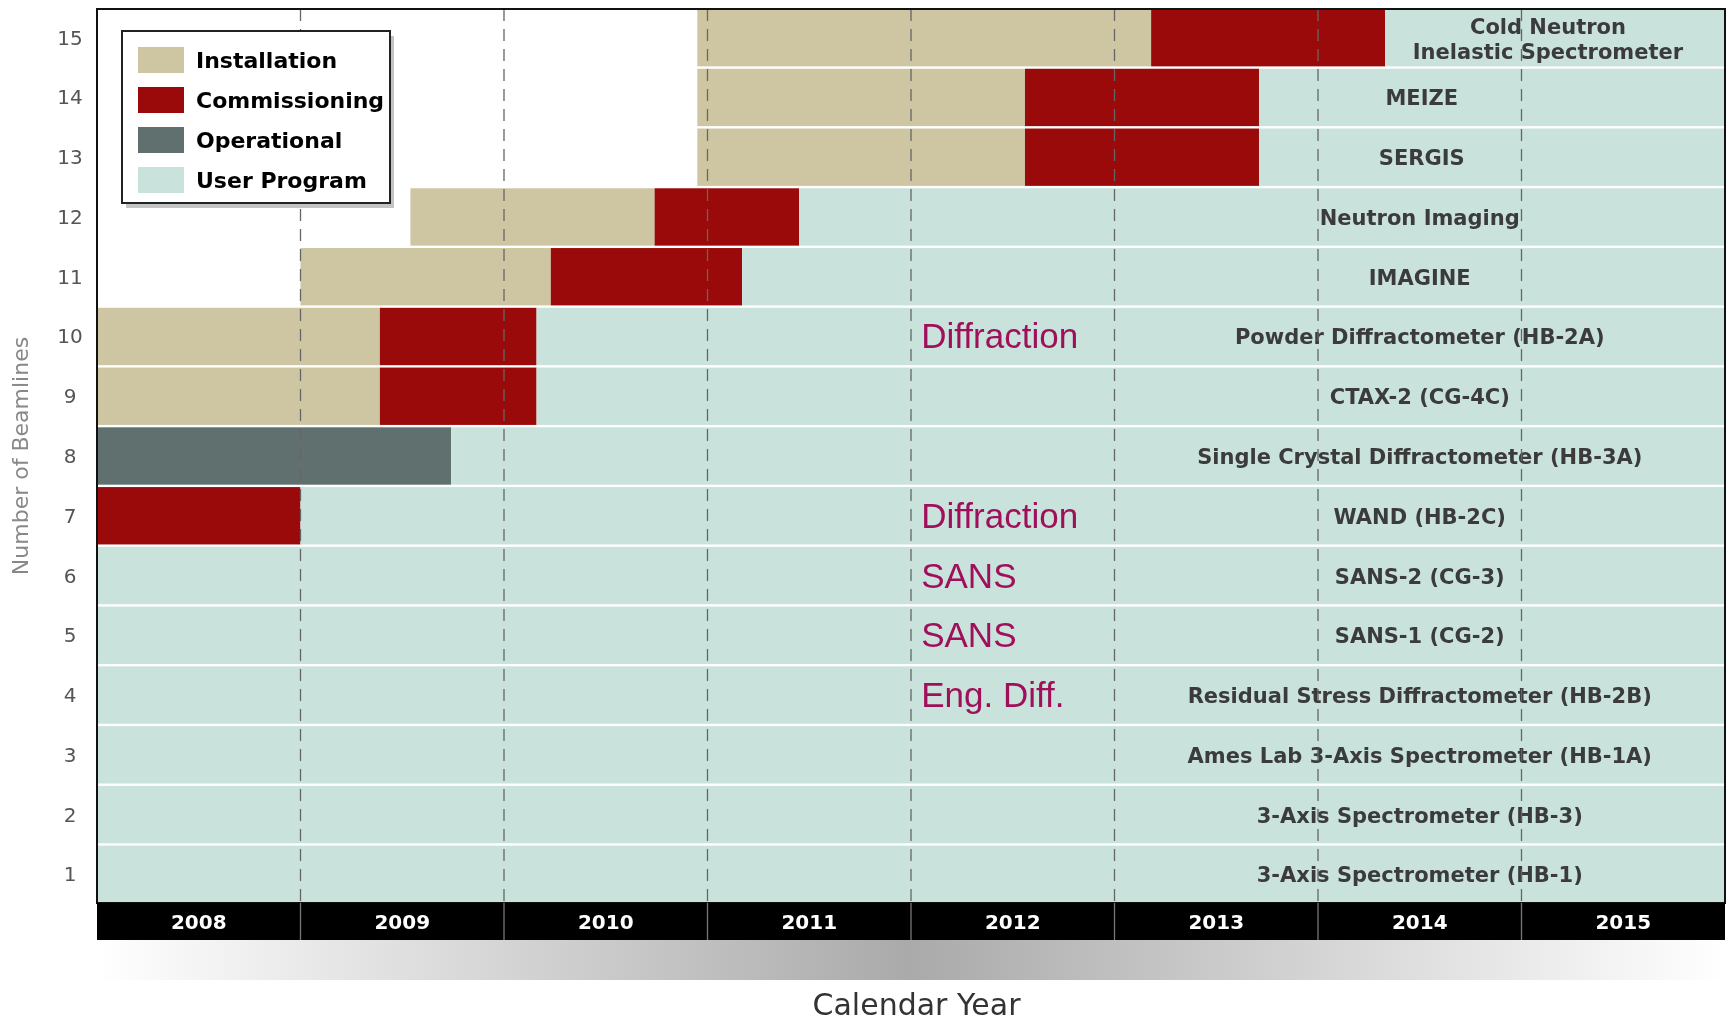 Image resolution: width=1733 pixels, height=1022 pixels. I want to click on annotation: Eng. Diff., so click(993, 695).